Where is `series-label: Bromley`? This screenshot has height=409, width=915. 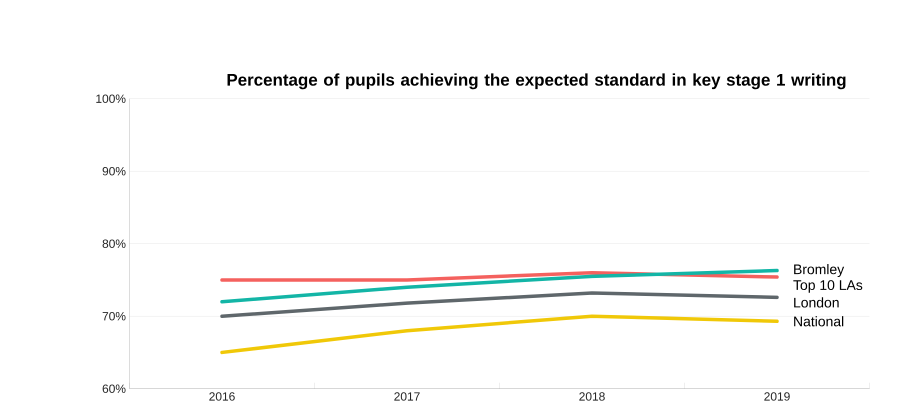
series-label: Bromley is located at coordinates (819, 271).